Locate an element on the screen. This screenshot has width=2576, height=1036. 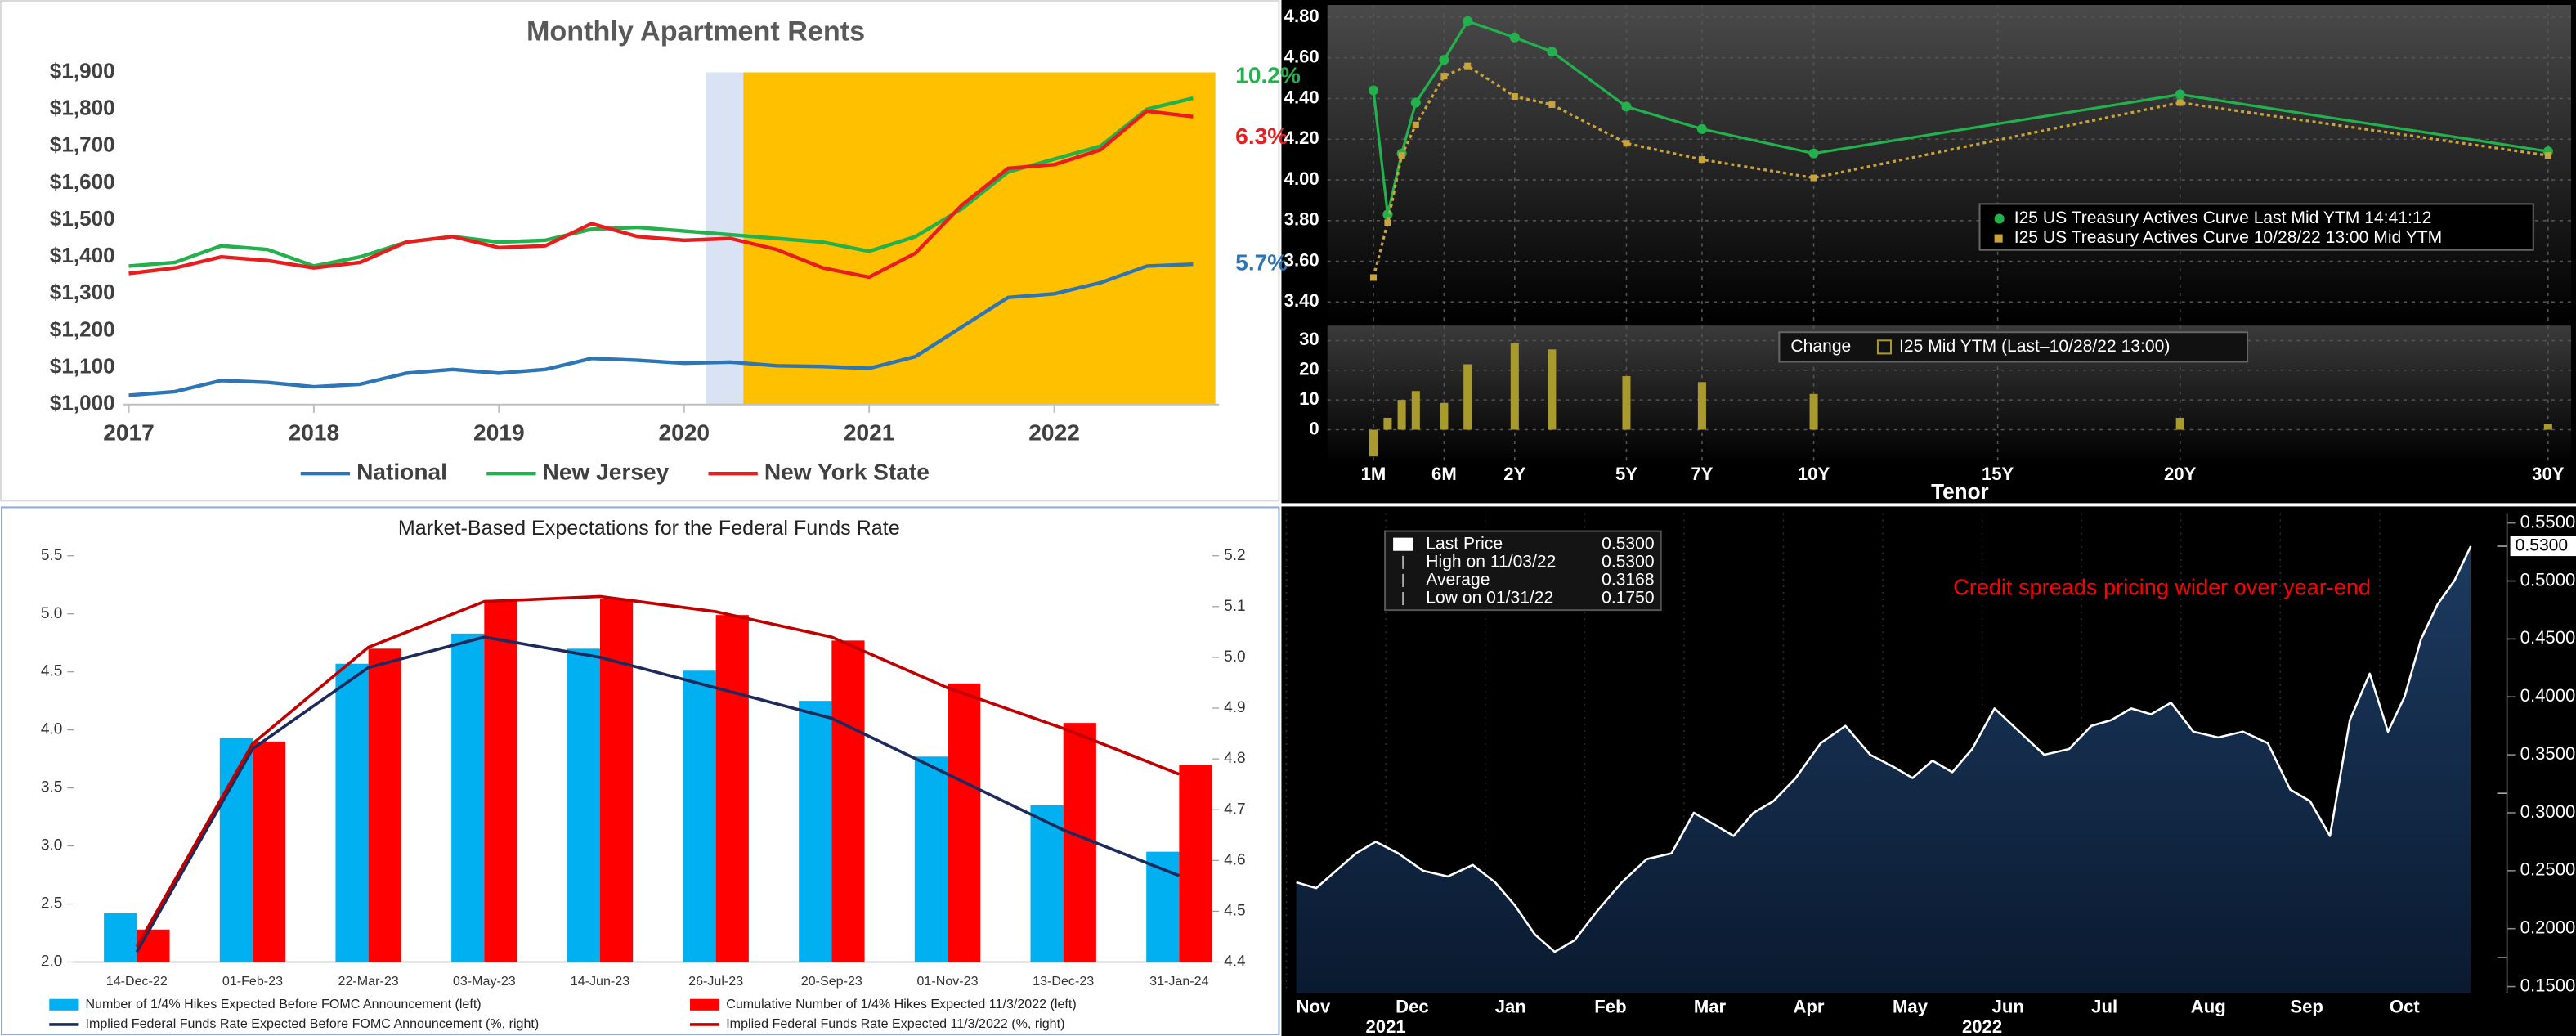
stats-value: 0.3168 is located at coordinates (1629, 580).